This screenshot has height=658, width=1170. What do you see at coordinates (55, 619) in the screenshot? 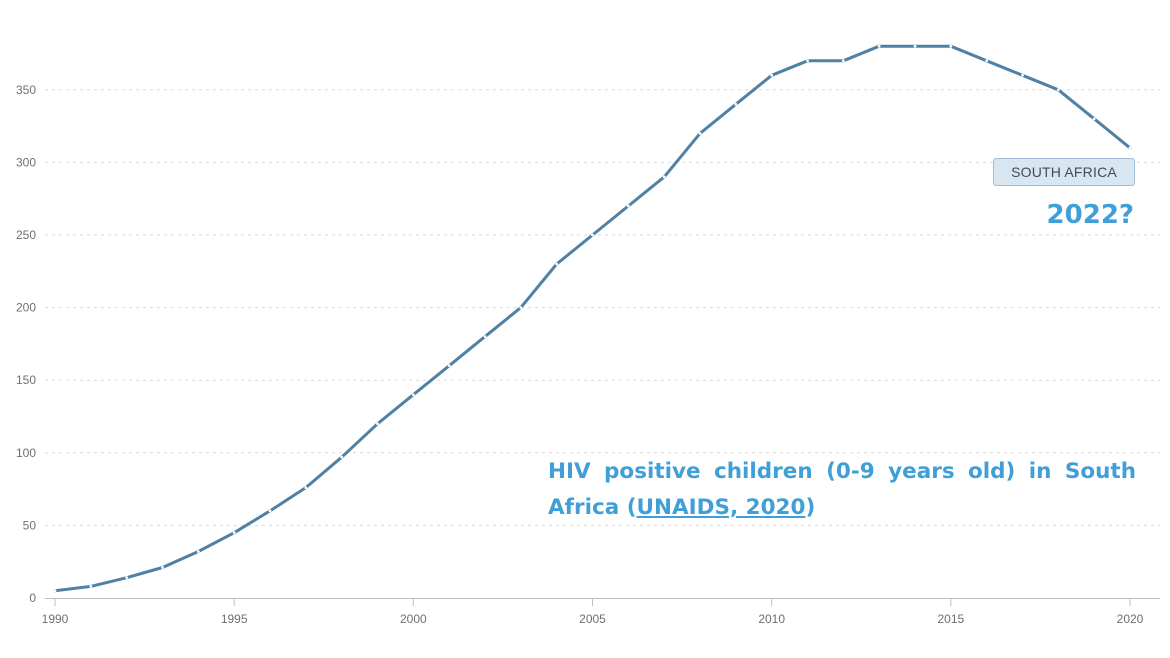
I see `x-tick-label-1990: 1990` at bounding box center [55, 619].